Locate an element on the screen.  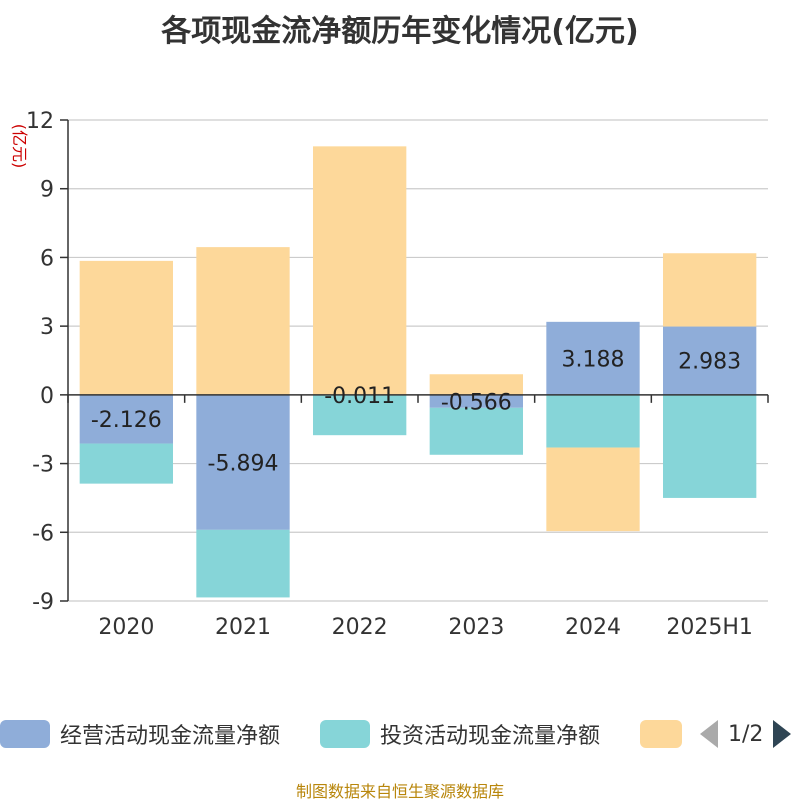
pager-next-icon is located at coordinates (782, 734).